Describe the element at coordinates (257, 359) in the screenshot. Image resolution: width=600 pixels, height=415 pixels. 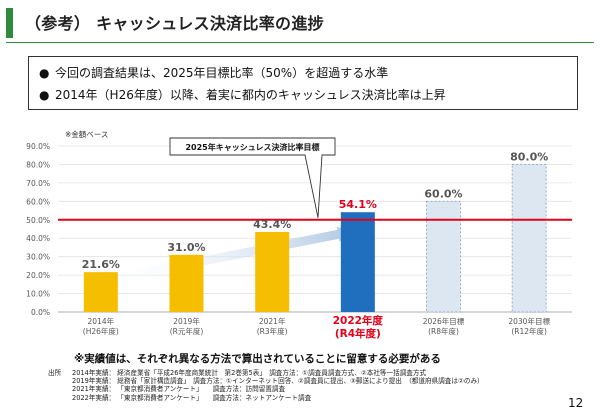
I see `footnote: ※実績値は、それぞれ異なる方法で算出されていることに留意する必要がある` at that location.